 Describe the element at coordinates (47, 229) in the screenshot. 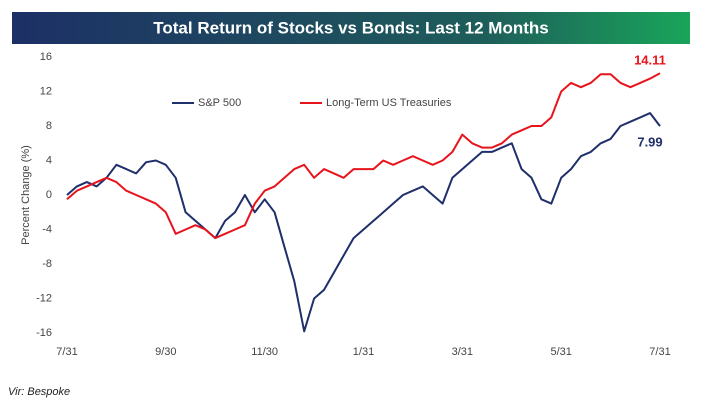

I see `y-tick-label: -4` at that location.